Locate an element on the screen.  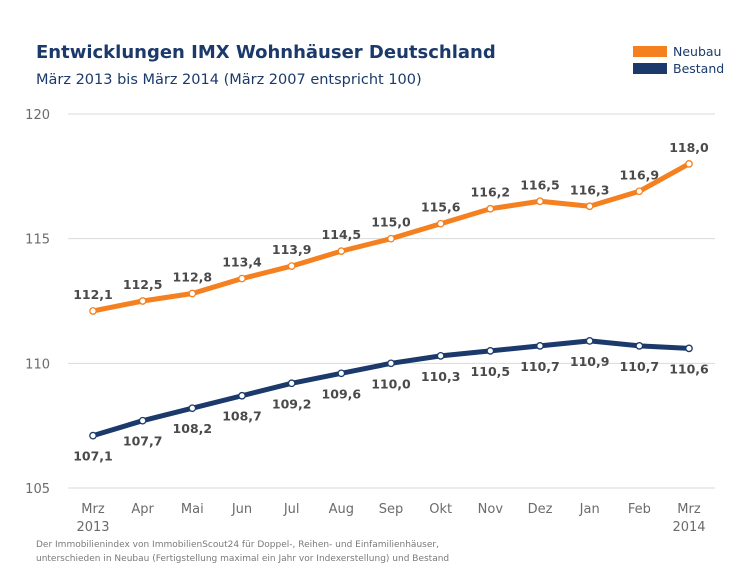
data-label-neubau: 113,9 is located at coordinates (292, 249).